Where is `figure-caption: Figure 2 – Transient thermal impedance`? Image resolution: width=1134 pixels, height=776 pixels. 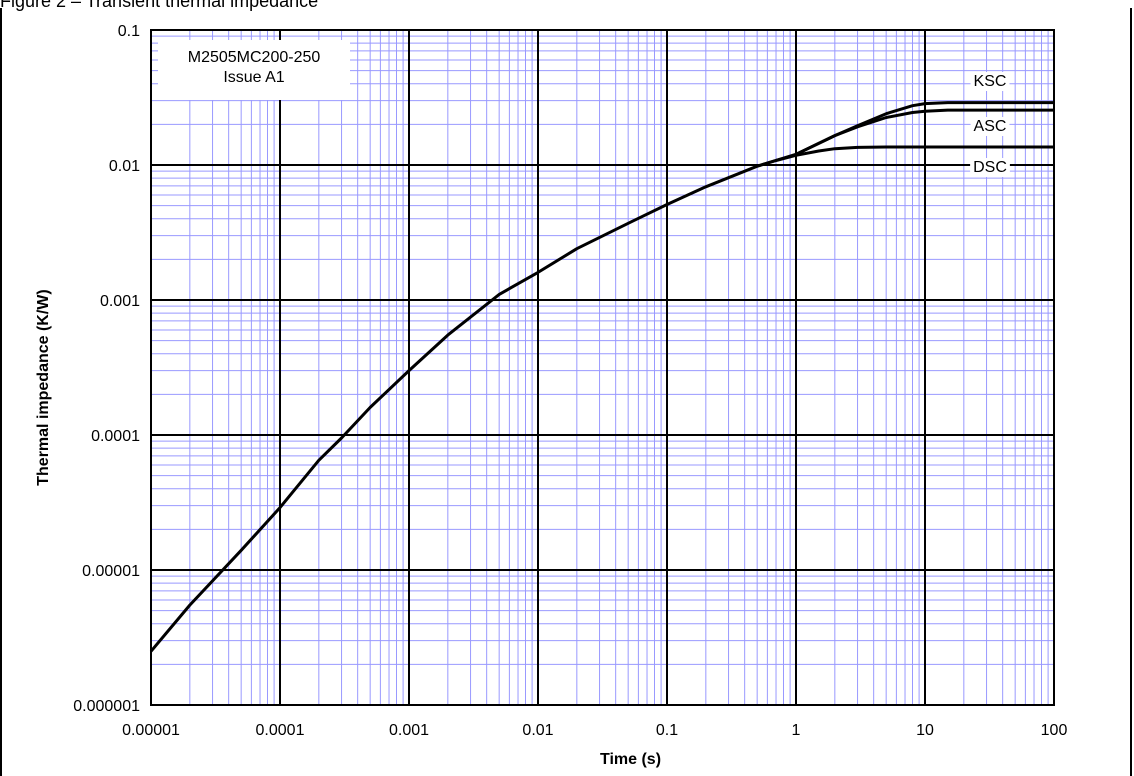 figure-caption: Figure 2 – Transient thermal impedance is located at coordinates (159, 5).